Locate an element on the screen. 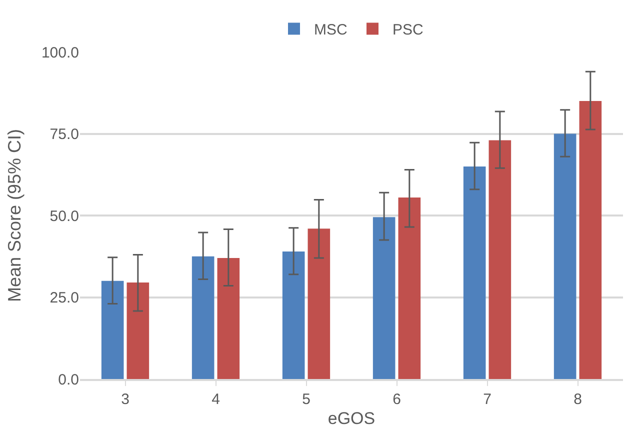  x-tick-label: 3 is located at coordinates (125, 399).